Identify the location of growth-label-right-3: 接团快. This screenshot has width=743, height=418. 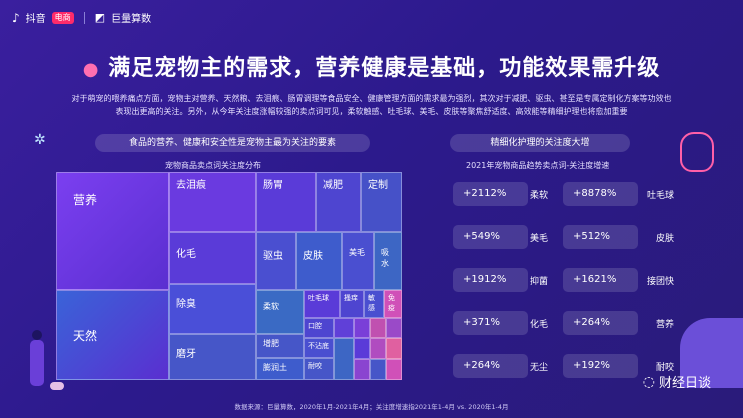
(660, 282).